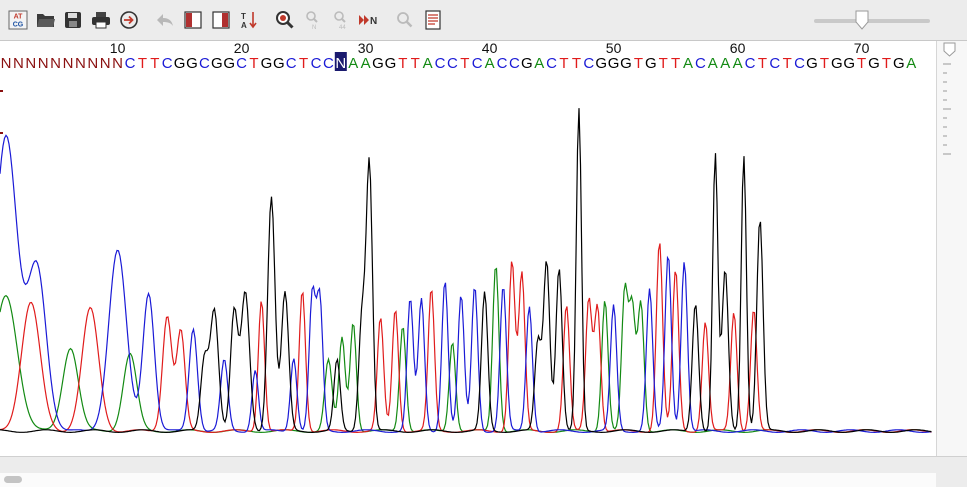 The image size is (967, 487). Describe the element at coordinates (46, 20) in the screenshot. I see `open-folder-icon` at that location.